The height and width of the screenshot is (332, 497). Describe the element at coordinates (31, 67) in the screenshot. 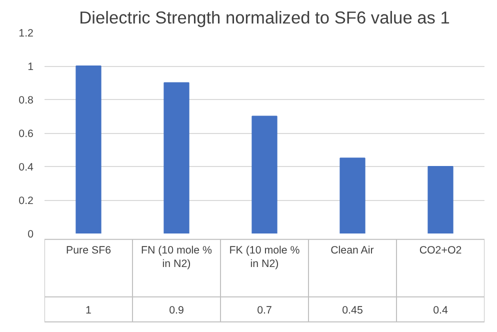

I see `y-tick-label: 1` at that location.